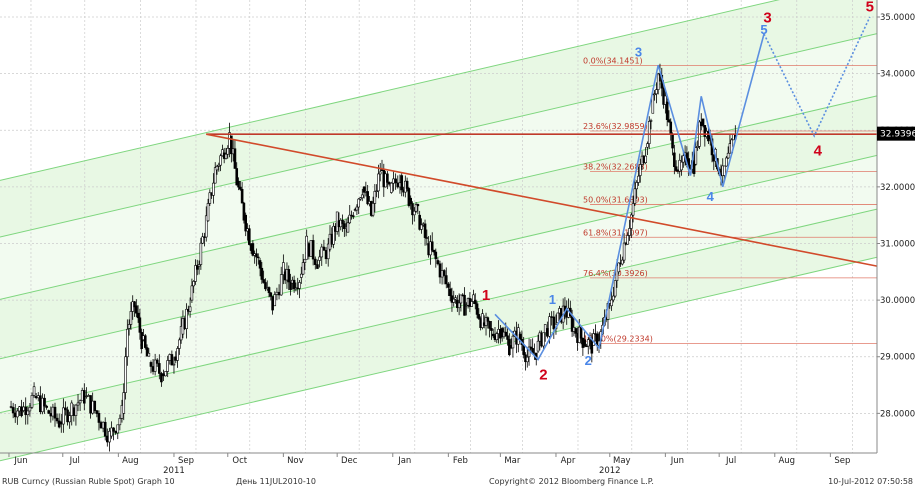 The height and width of the screenshot is (488, 915). I want to click on last-price-marker: 32.9396, so click(896, 133).